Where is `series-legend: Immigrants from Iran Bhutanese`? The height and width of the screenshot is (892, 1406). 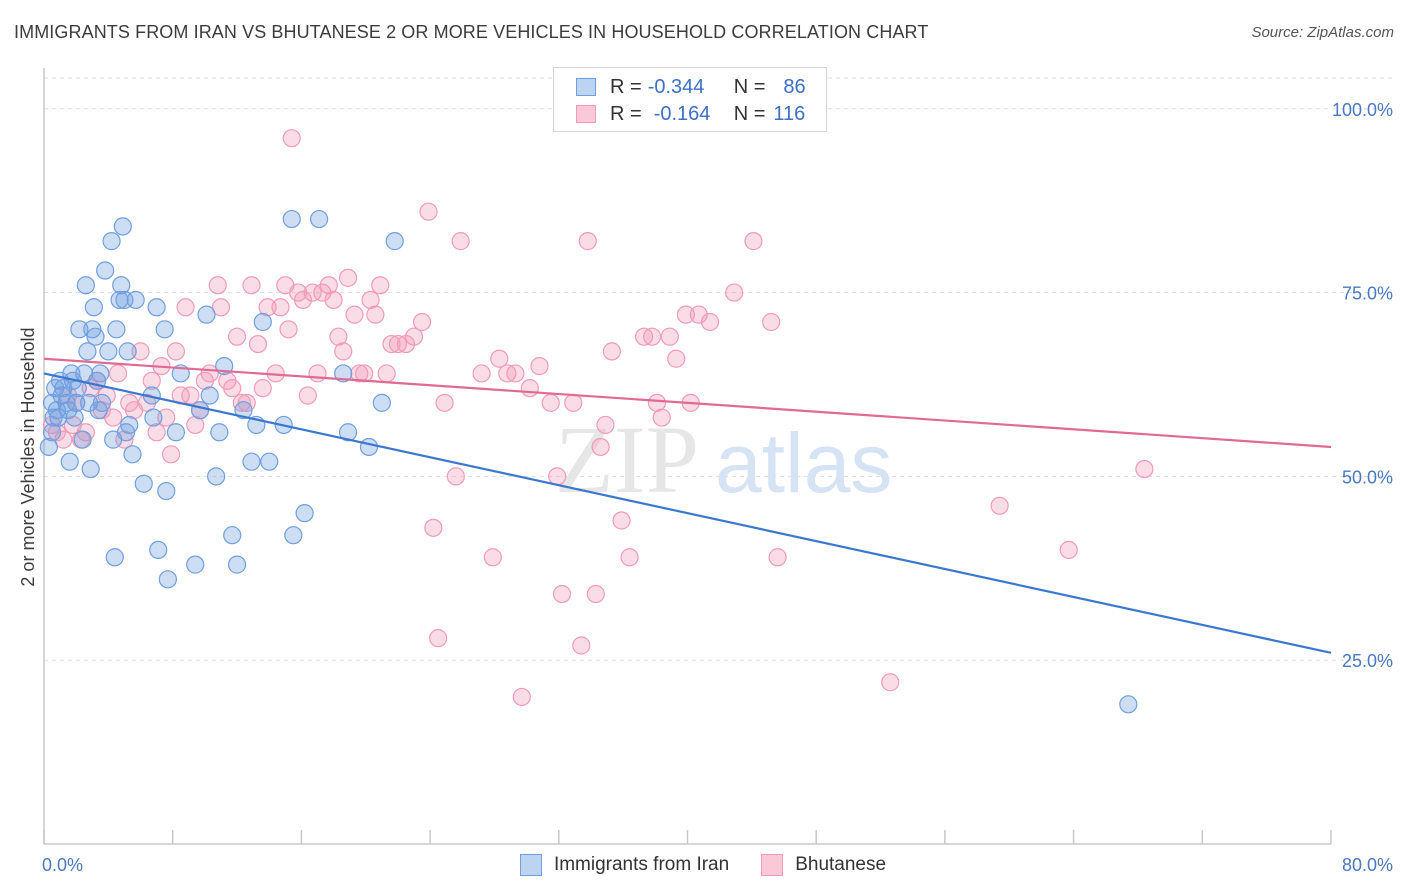
series-legend: Immigrants from Iran Bhutanese is located at coordinates (703, 865).